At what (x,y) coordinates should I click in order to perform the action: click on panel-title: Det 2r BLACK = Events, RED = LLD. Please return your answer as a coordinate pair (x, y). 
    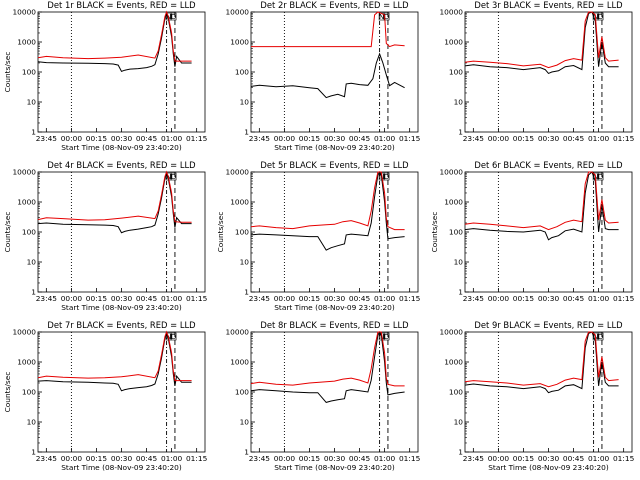
    Looking at the image, I should click on (335, 5).